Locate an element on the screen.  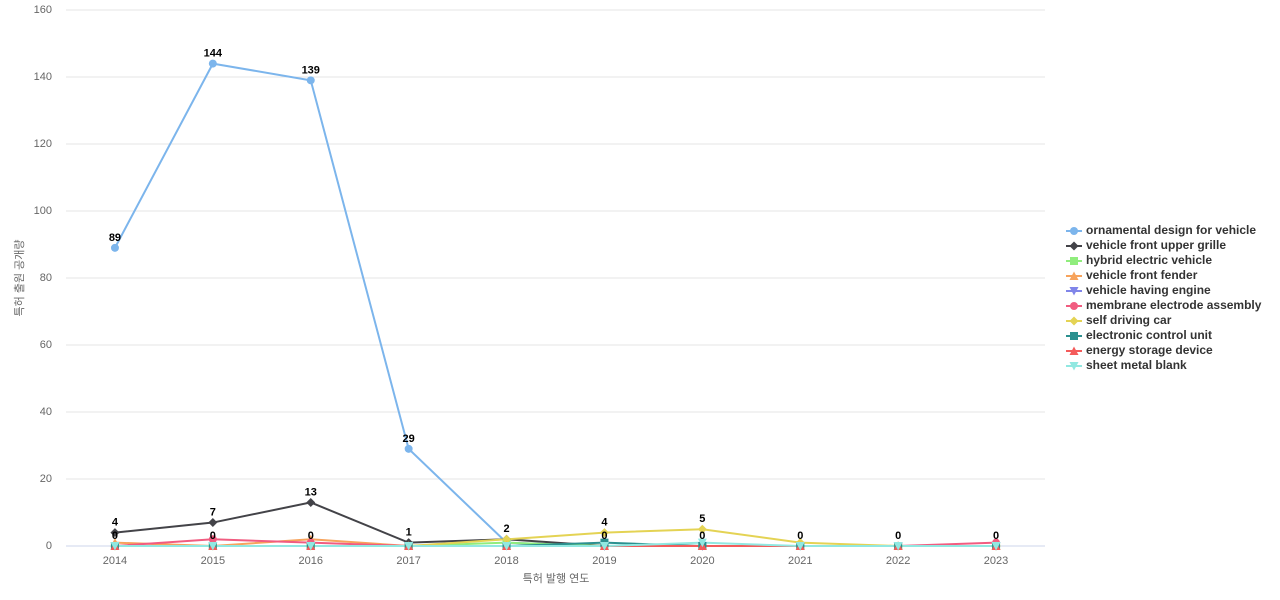
data-label: 89 is located at coordinates (115, 238).